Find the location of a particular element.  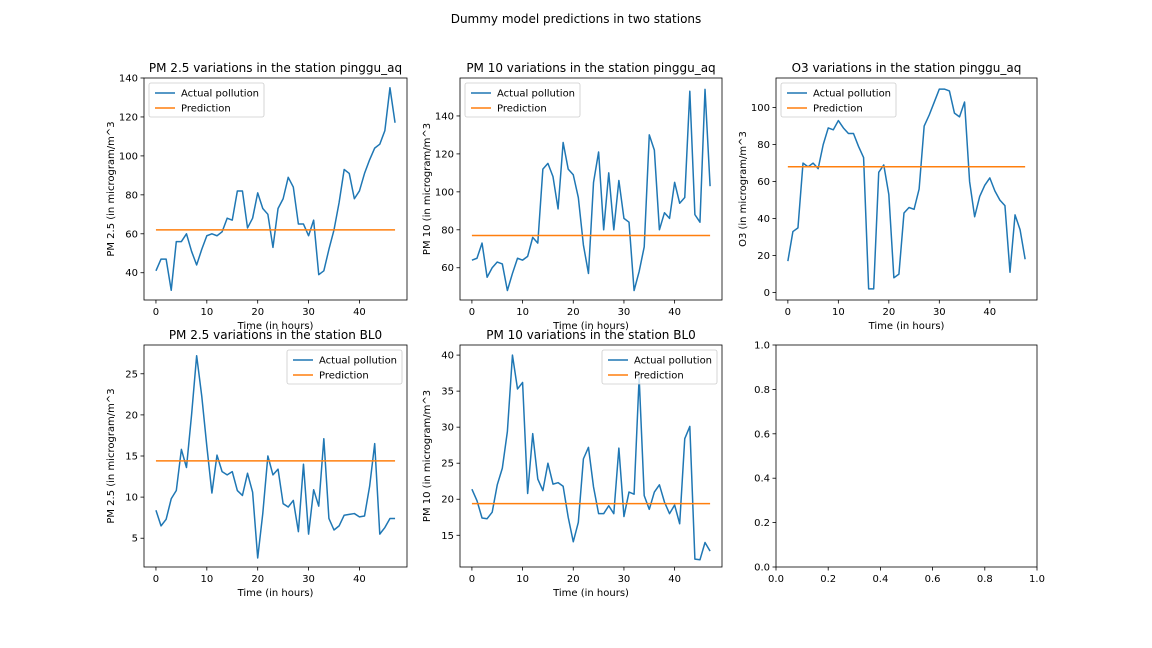

x-tick-label: 0.2 is located at coordinates (828, 579).